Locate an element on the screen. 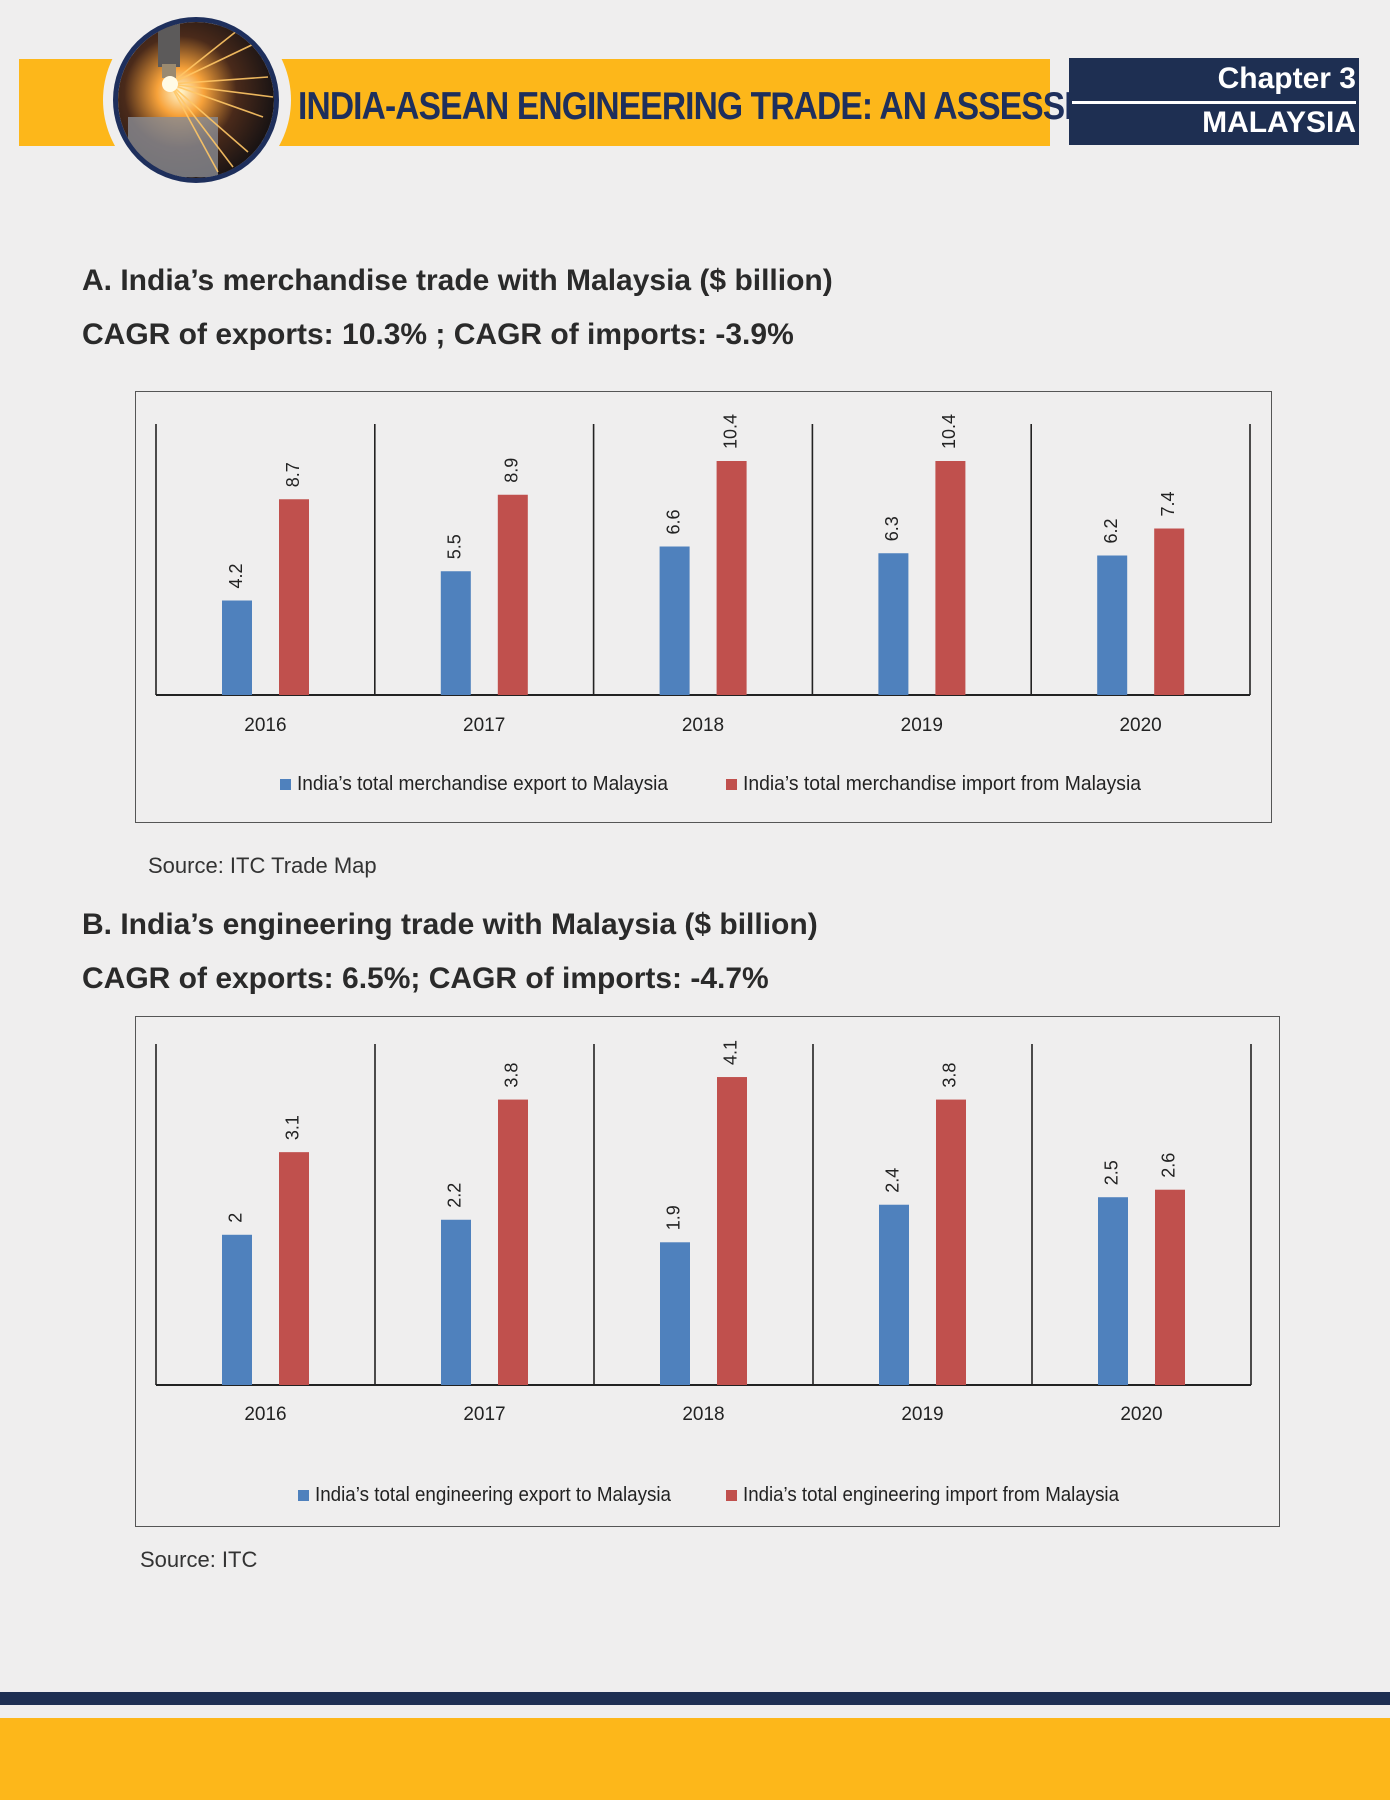  chart1-bar-import-2017 is located at coordinates (513, 1242).